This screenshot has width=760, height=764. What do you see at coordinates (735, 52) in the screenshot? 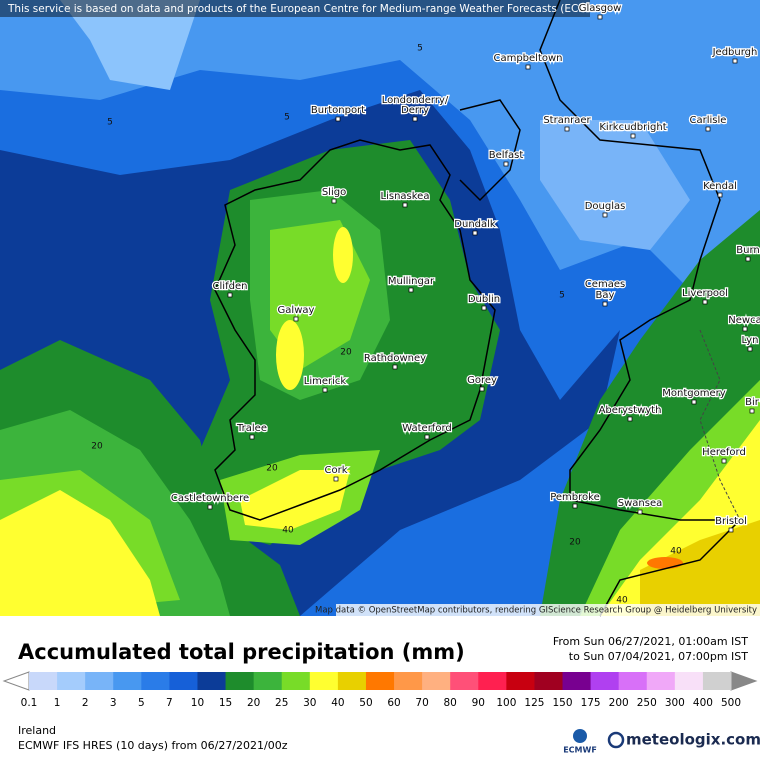
I see `city-label: Jedburgh` at bounding box center [735, 52].